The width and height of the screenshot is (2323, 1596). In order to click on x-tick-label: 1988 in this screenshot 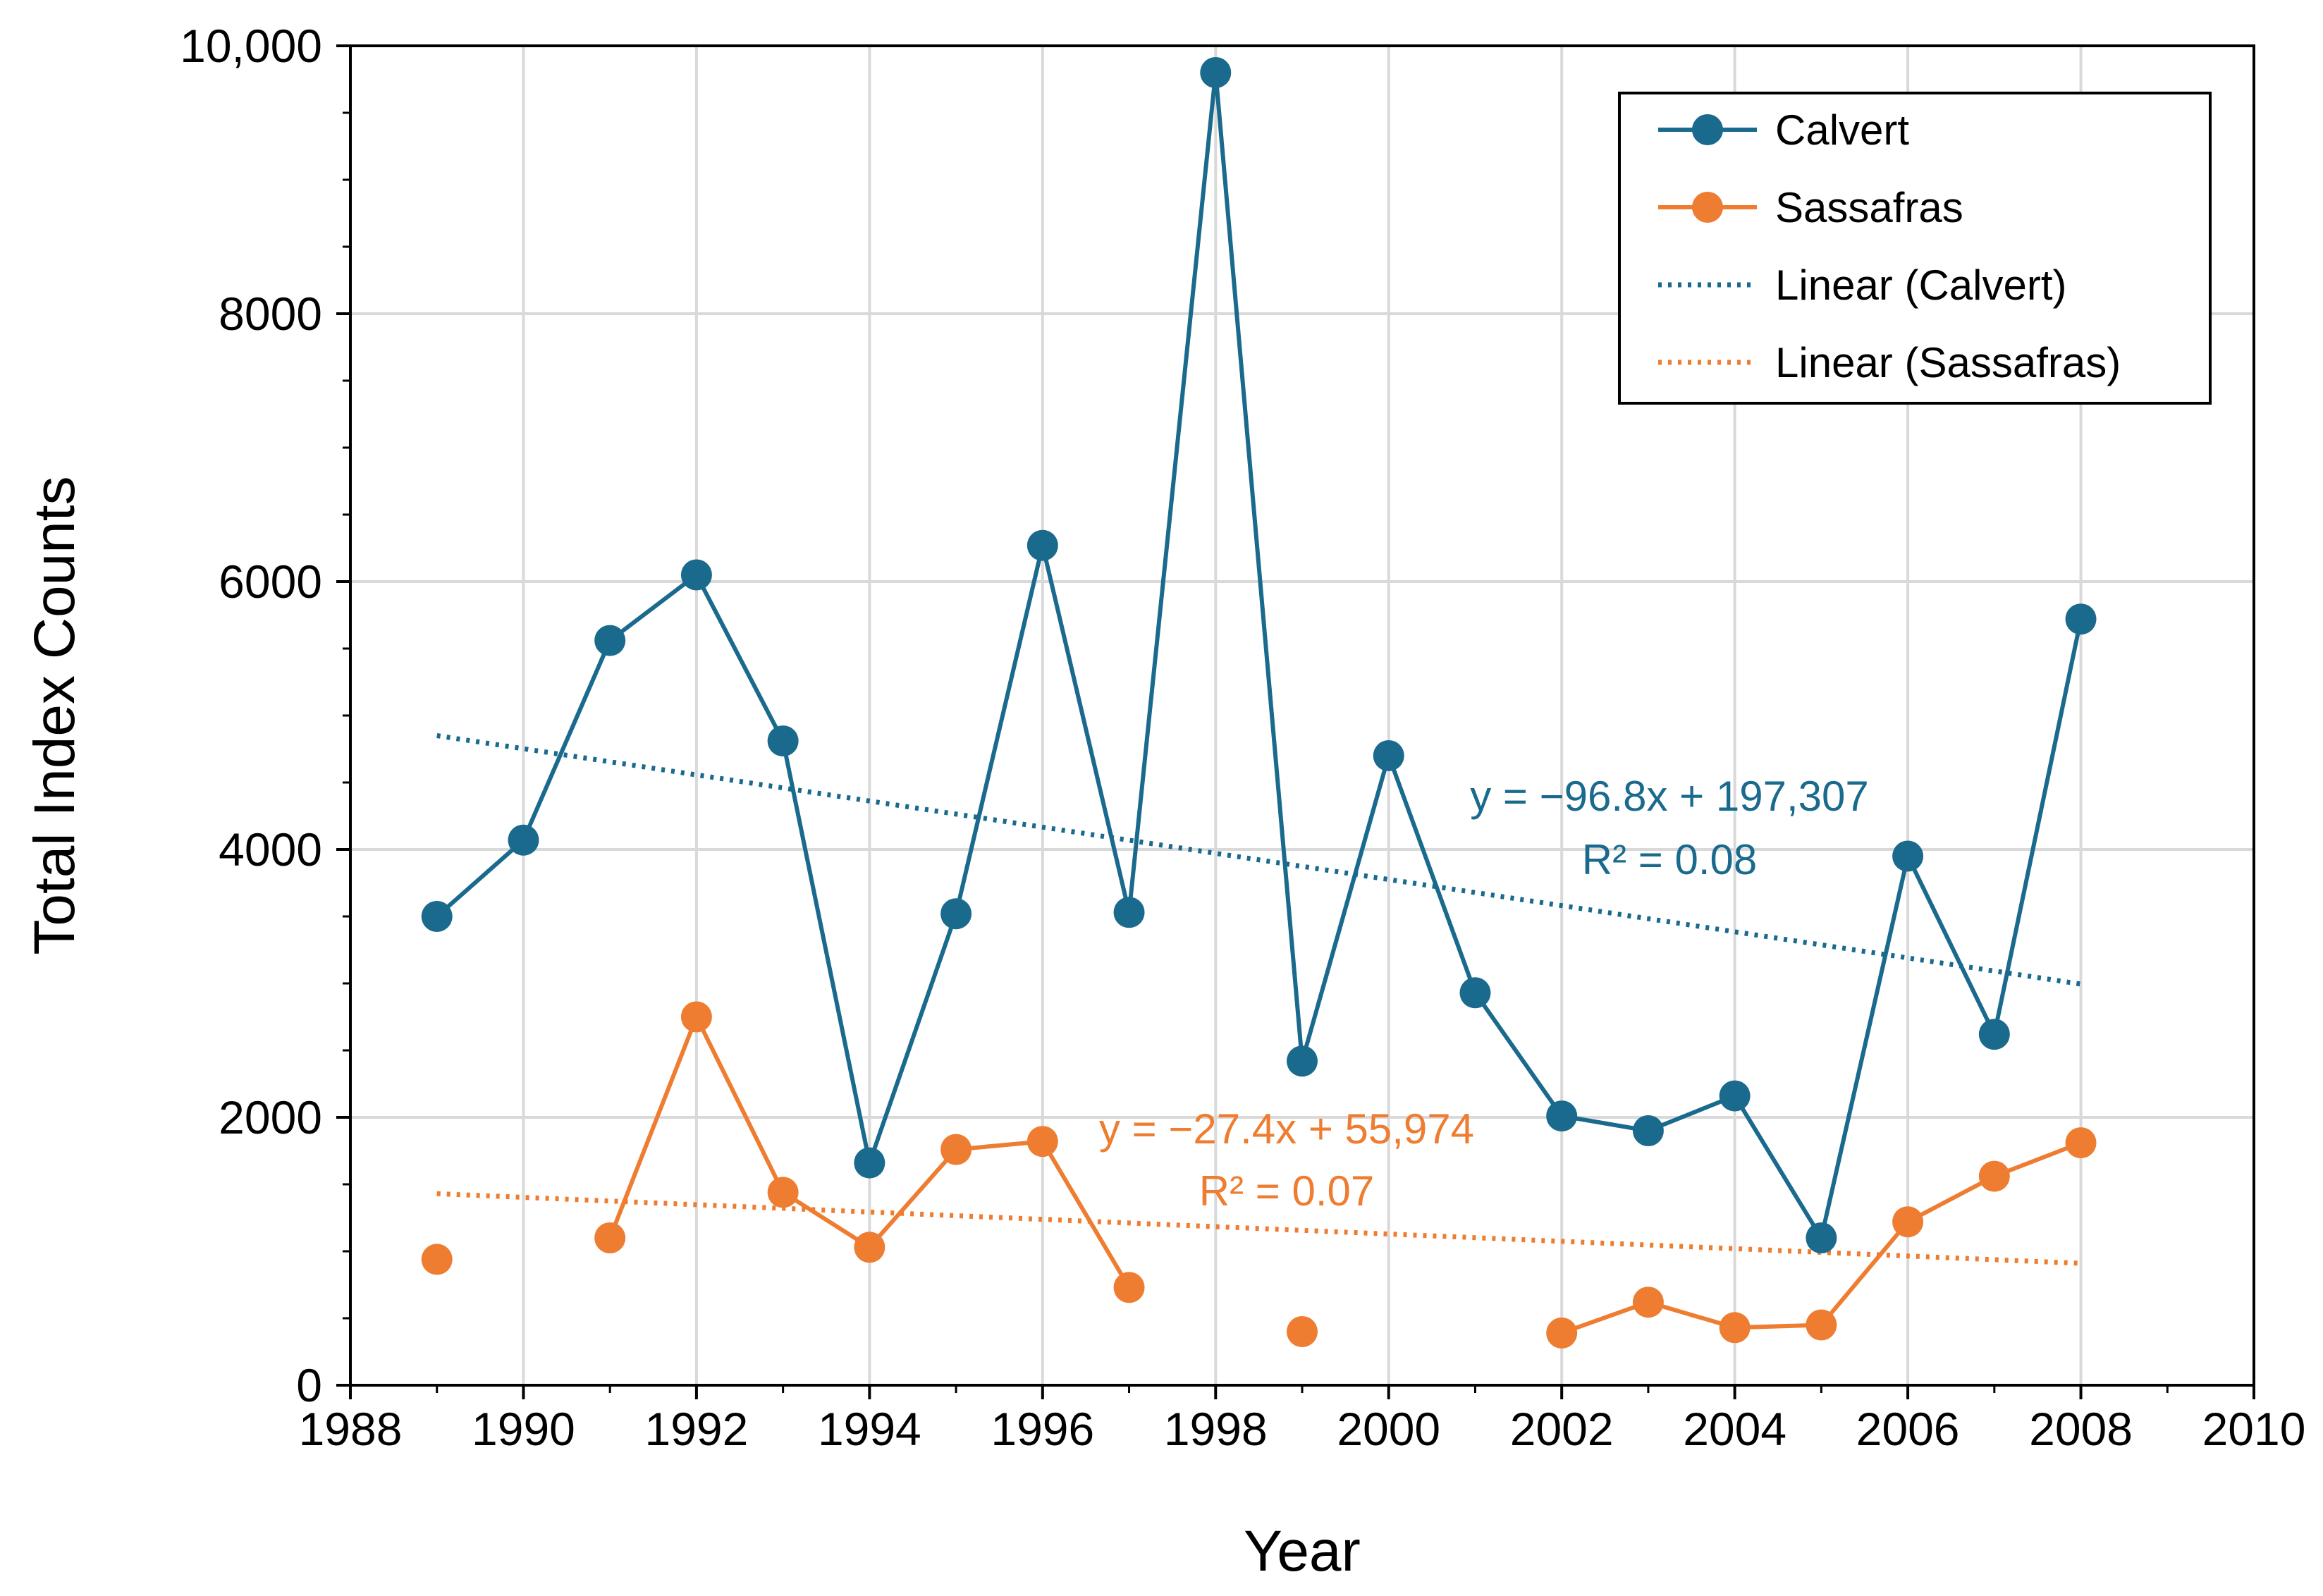, I will do `click(351, 1429)`.